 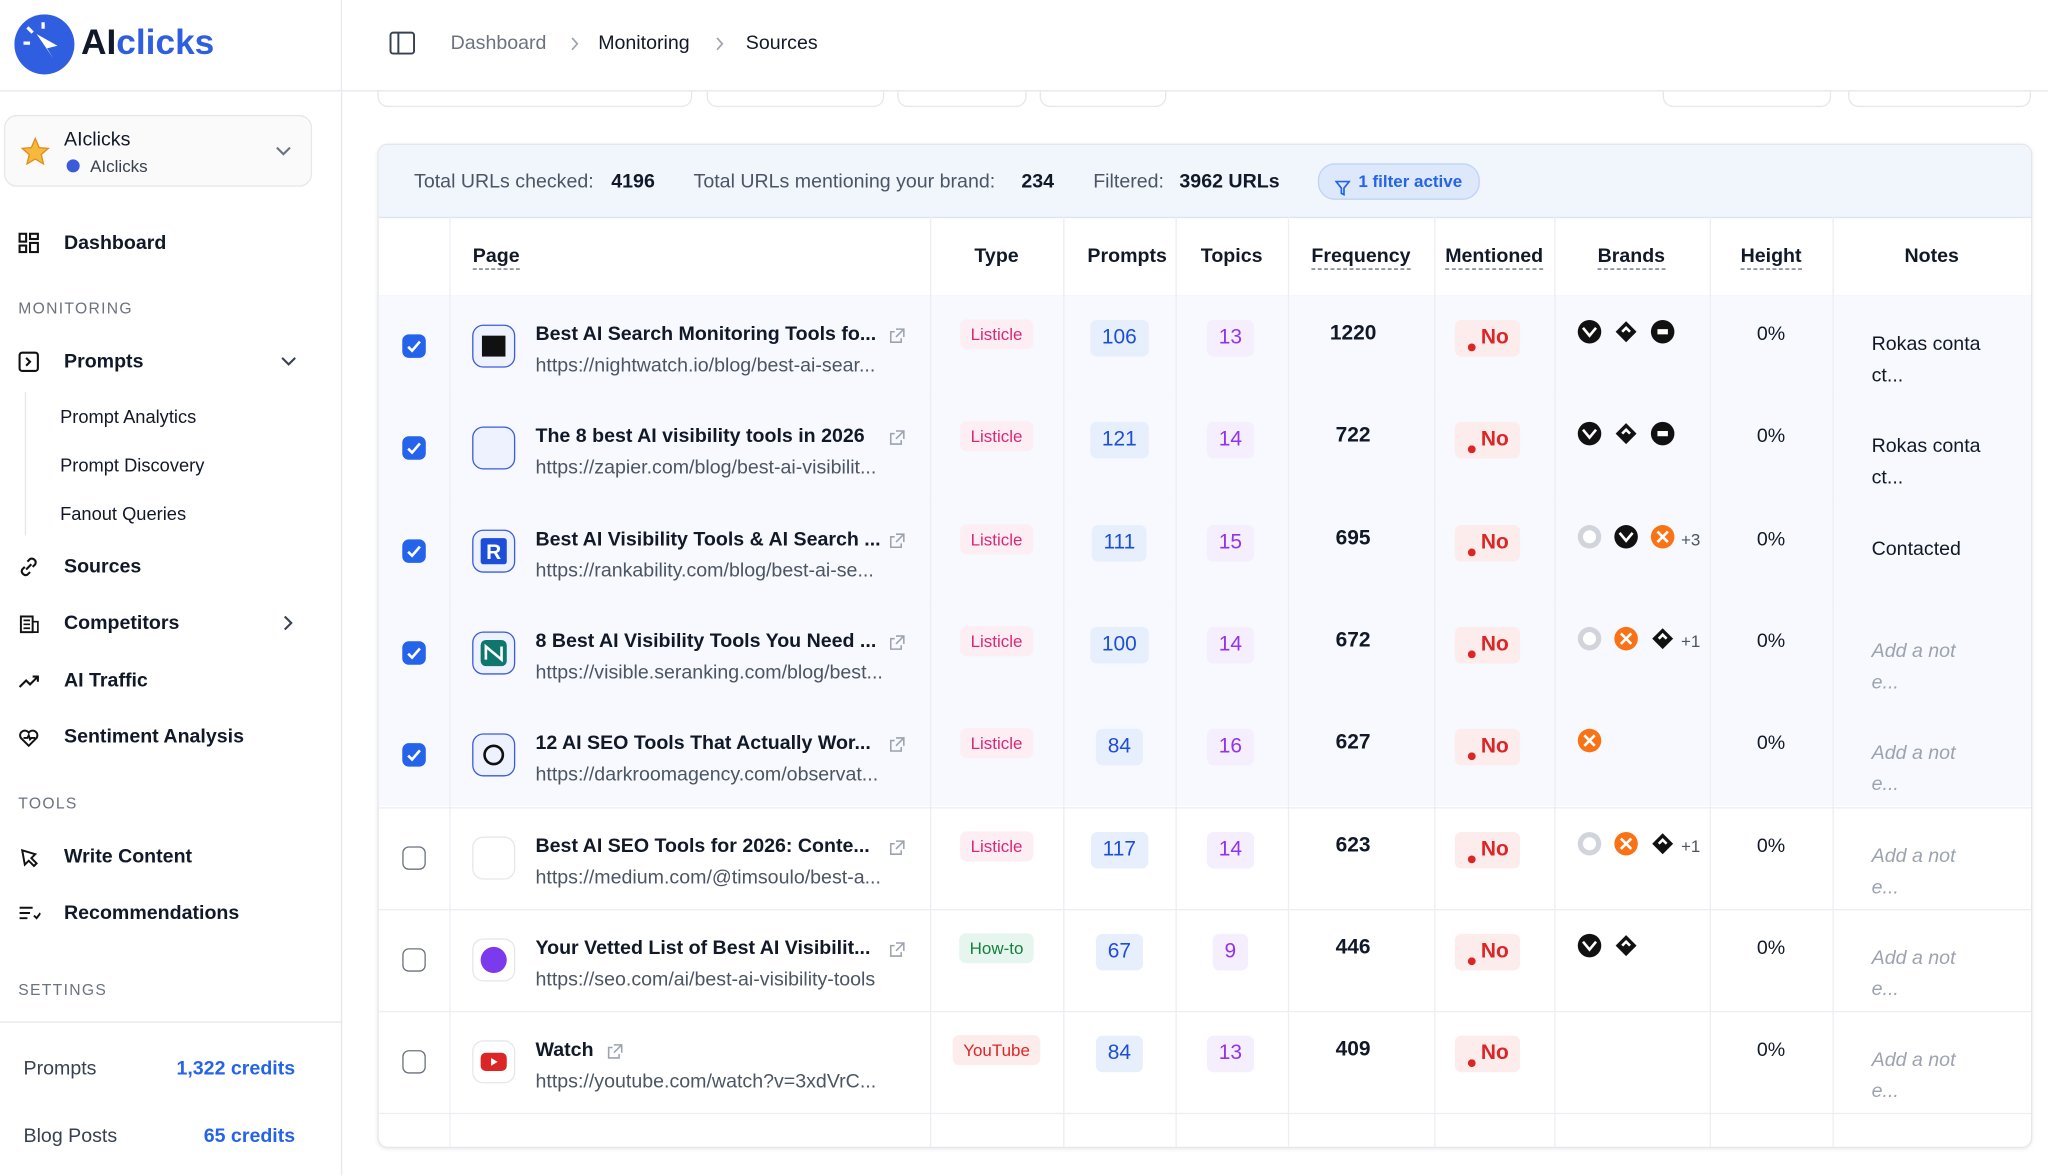 What do you see at coordinates (249, 1136) in the screenshot?
I see `credit-value: 65 credits` at bounding box center [249, 1136].